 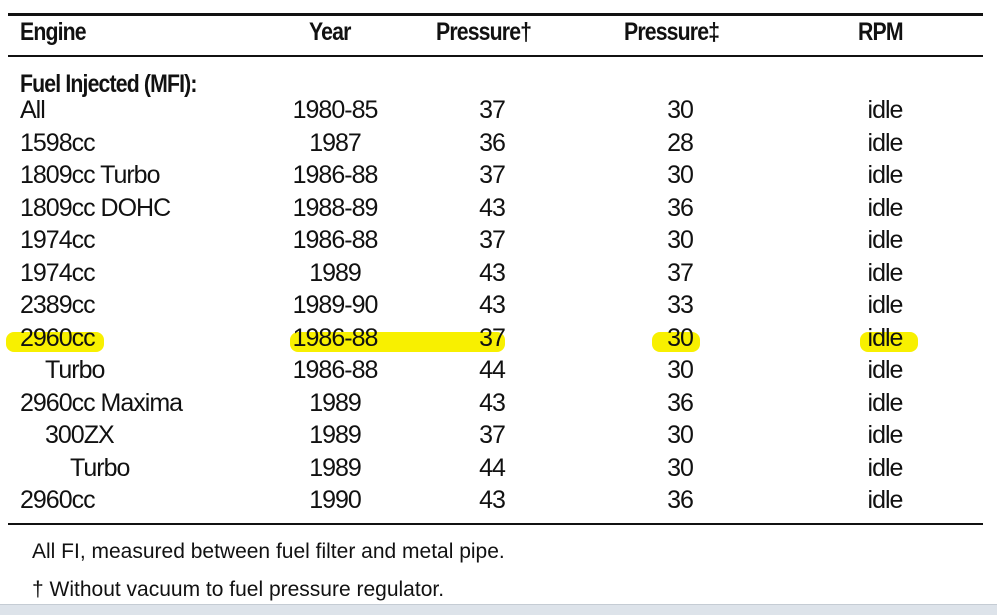 What do you see at coordinates (335, 305) in the screenshot?
I see `cell-year: 1989-90` at bounding box center [335, 305].